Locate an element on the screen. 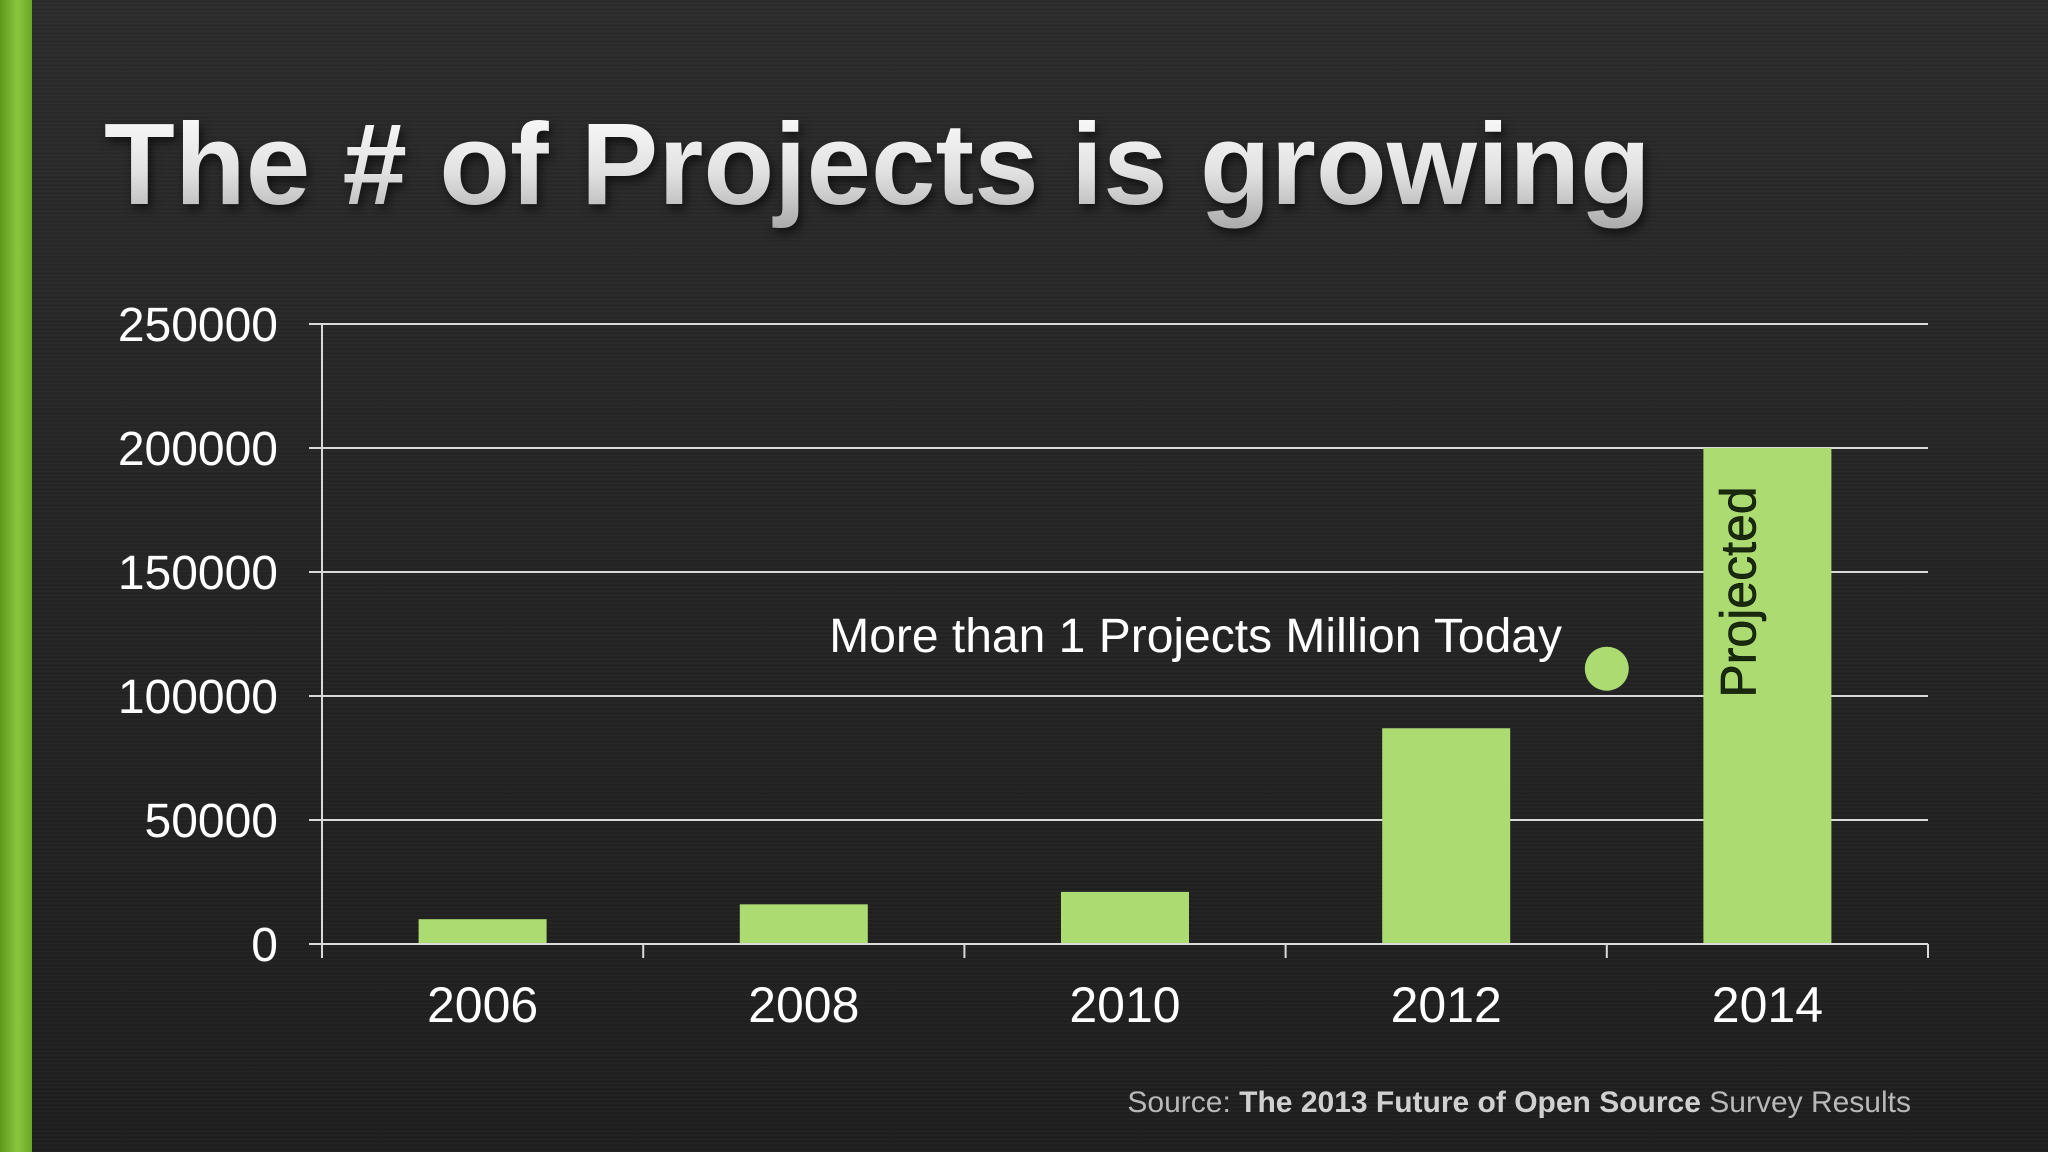  annotation-text: More than 1 Projects Million Today is located at coordinates (1195, 636).